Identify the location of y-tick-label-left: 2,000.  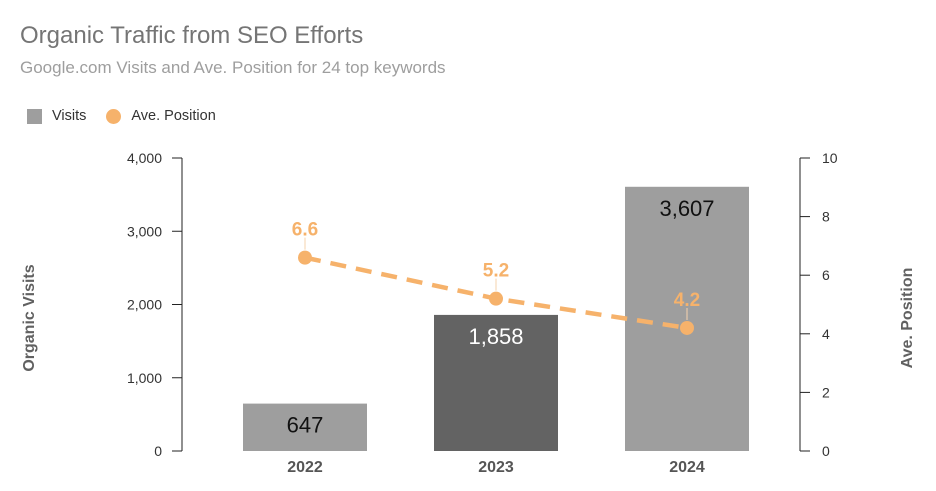
(144, 305).